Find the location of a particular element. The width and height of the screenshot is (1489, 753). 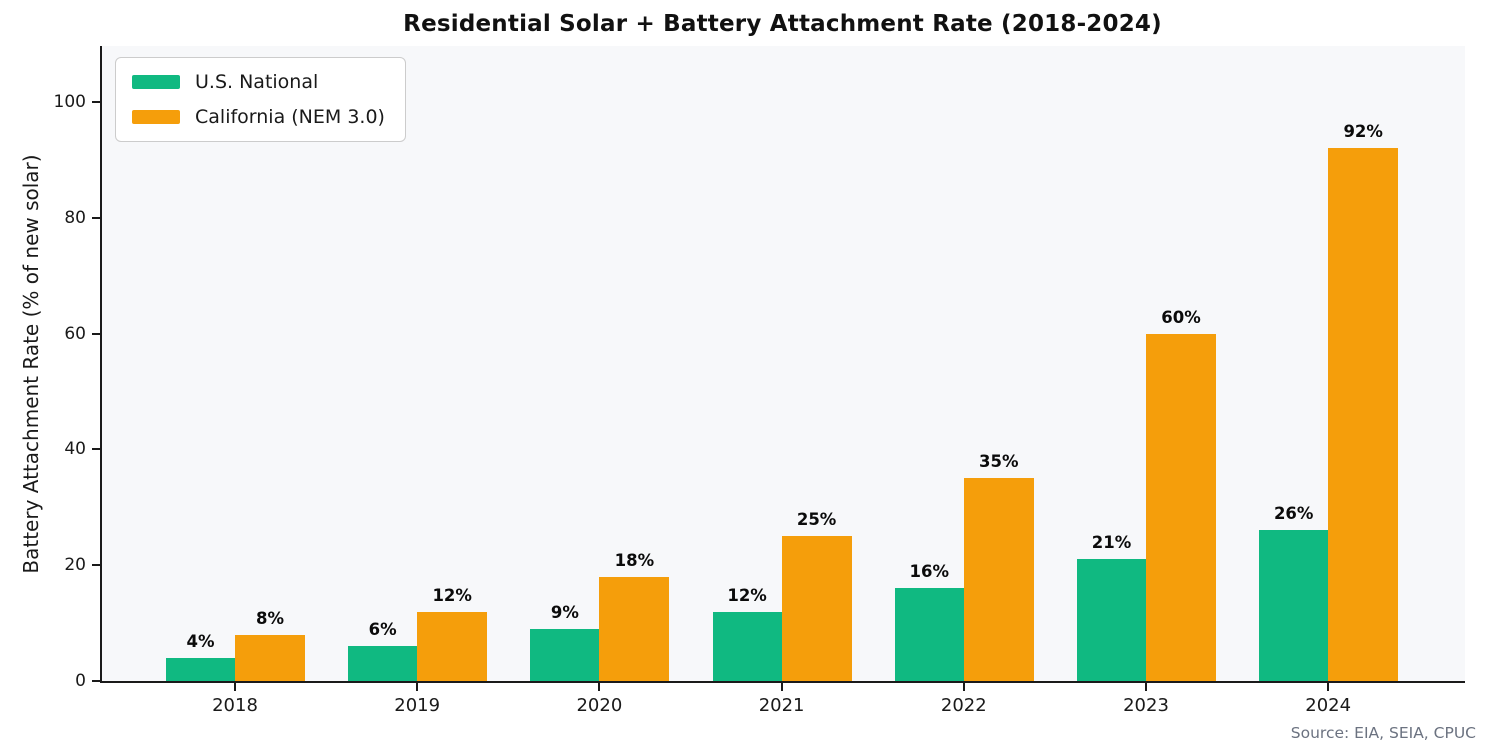

bar-group-2024: 26% 92% is located at coordinates (1329, 401).